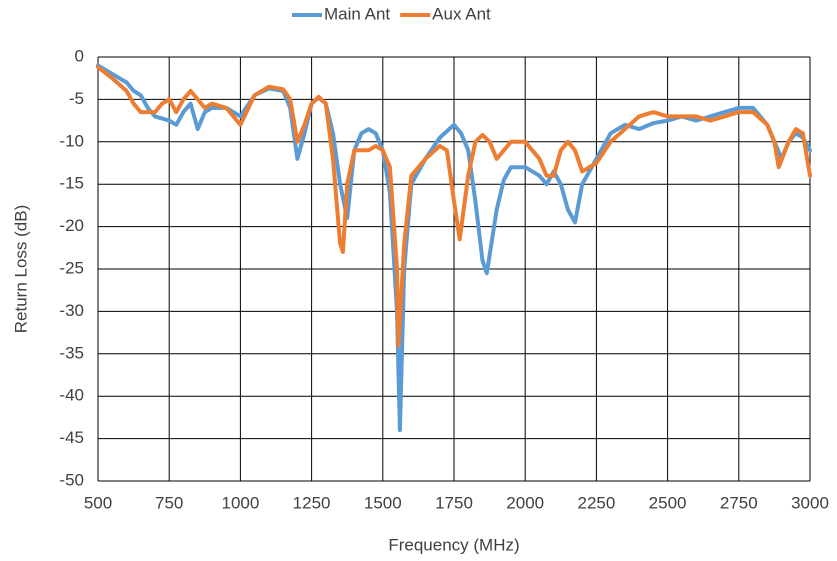 Image resolution: width=837 pixels, height=561 pixels. I want to click on x-tick-label: 1250, so click(312, 502).